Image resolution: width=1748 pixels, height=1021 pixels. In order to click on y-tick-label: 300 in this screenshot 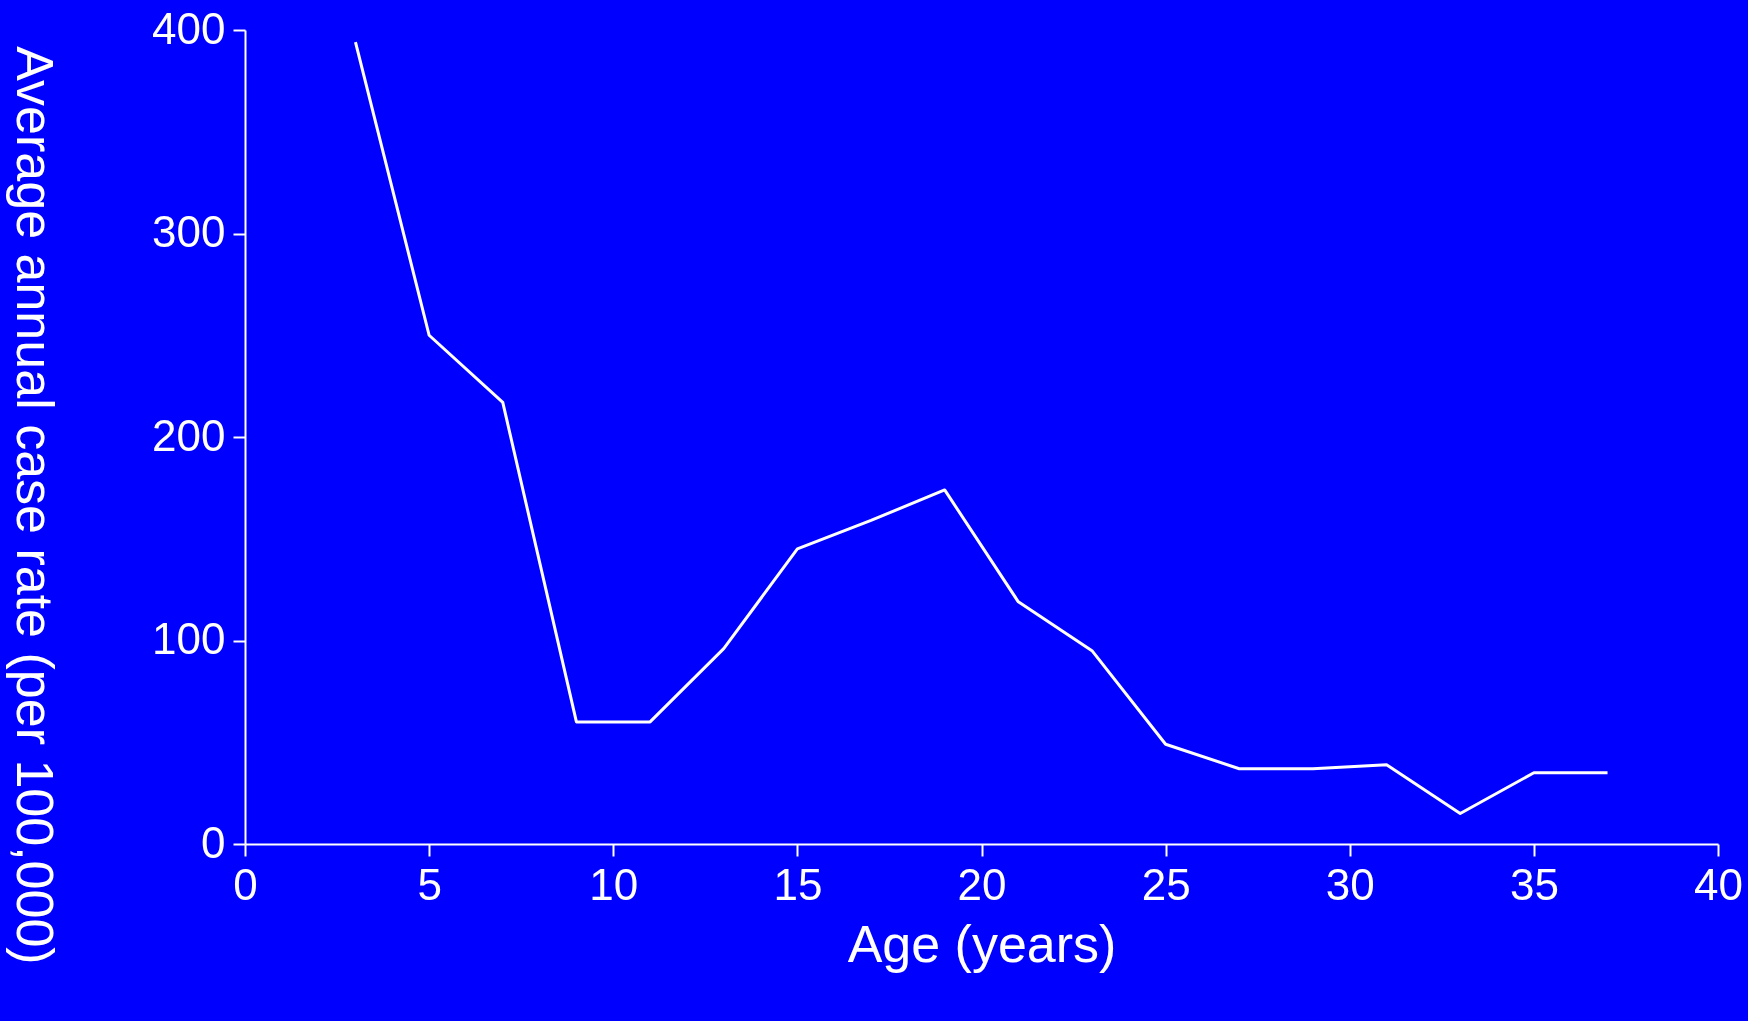, I will do `click(189, 231)`.